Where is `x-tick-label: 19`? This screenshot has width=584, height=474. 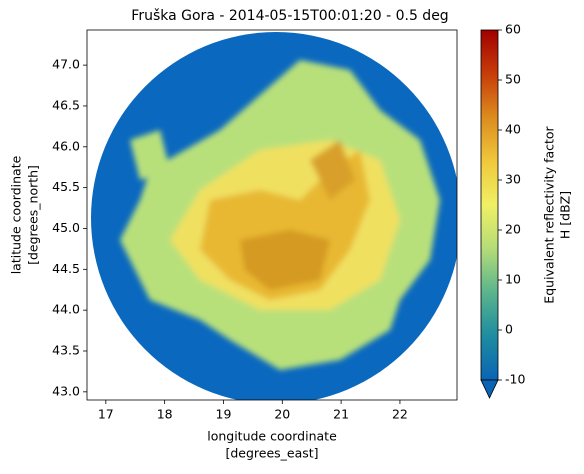
x-tick-label: 19 is located at coordinates (224, 414).